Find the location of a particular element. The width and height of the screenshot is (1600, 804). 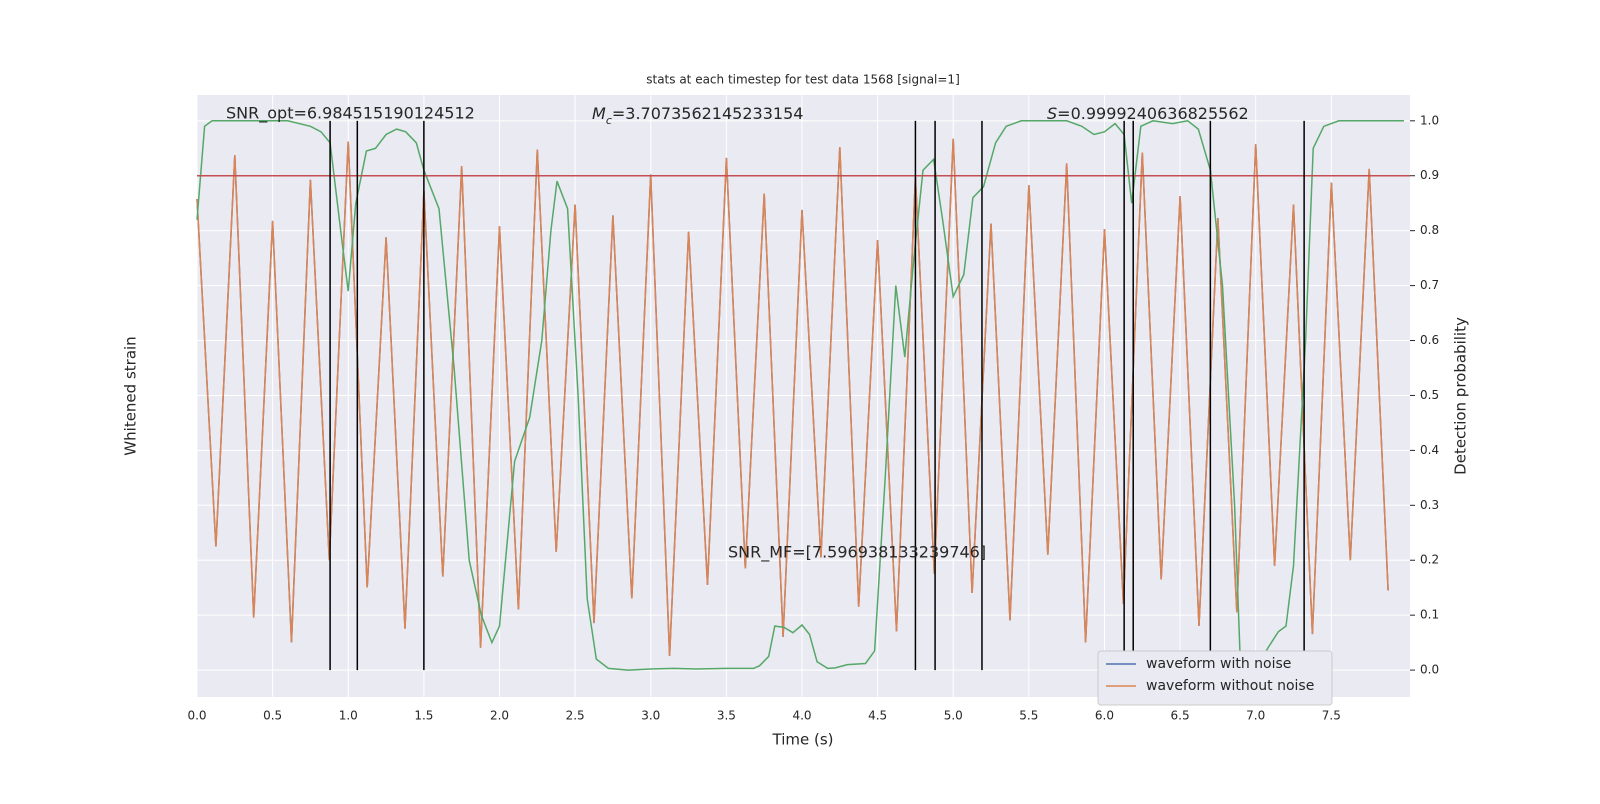

legend-box is located at coordinates (1215, 678).